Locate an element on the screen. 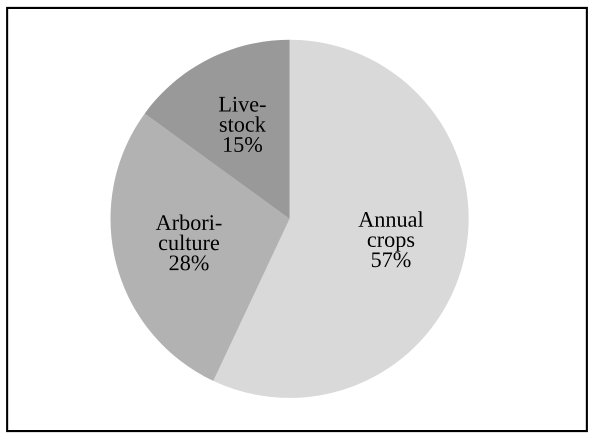 Image resolution: width=594 pixels, height=439 pixels. data-label: 57% is located at coordinates (391, 260).